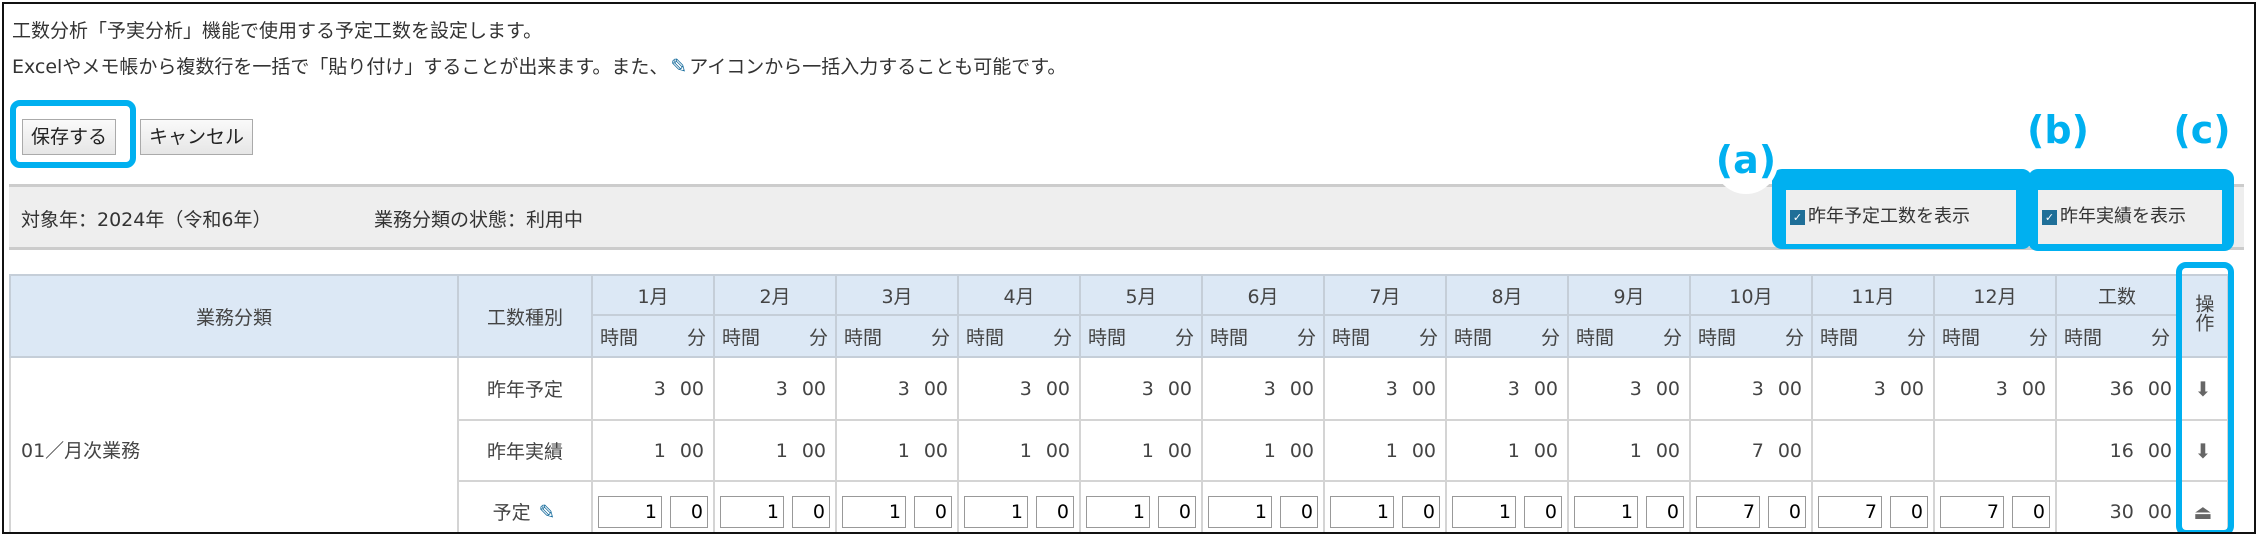 Image resolution: width=2259 pixels, height=536 pixels. I want to click on annotation-a: (a), so click(1746, 162).